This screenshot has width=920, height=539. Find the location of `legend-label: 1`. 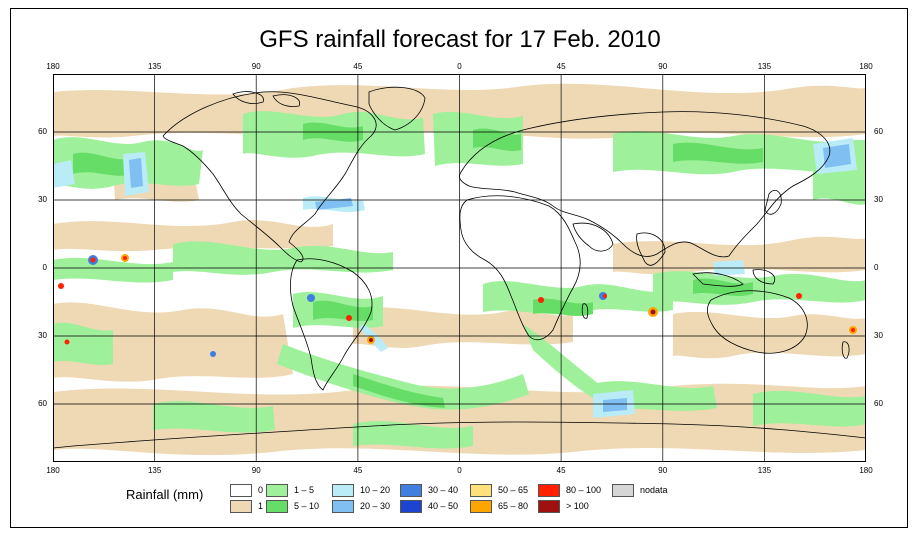

legend-label: 1 is located at coordinates (261, 506).